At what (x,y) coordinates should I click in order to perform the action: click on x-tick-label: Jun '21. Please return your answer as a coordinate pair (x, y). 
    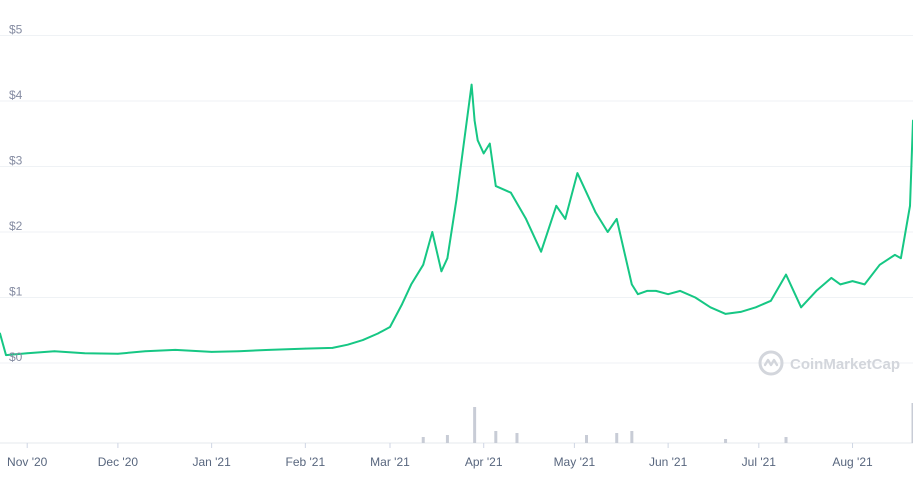
    Looking at the image, I should click on (668, 462).